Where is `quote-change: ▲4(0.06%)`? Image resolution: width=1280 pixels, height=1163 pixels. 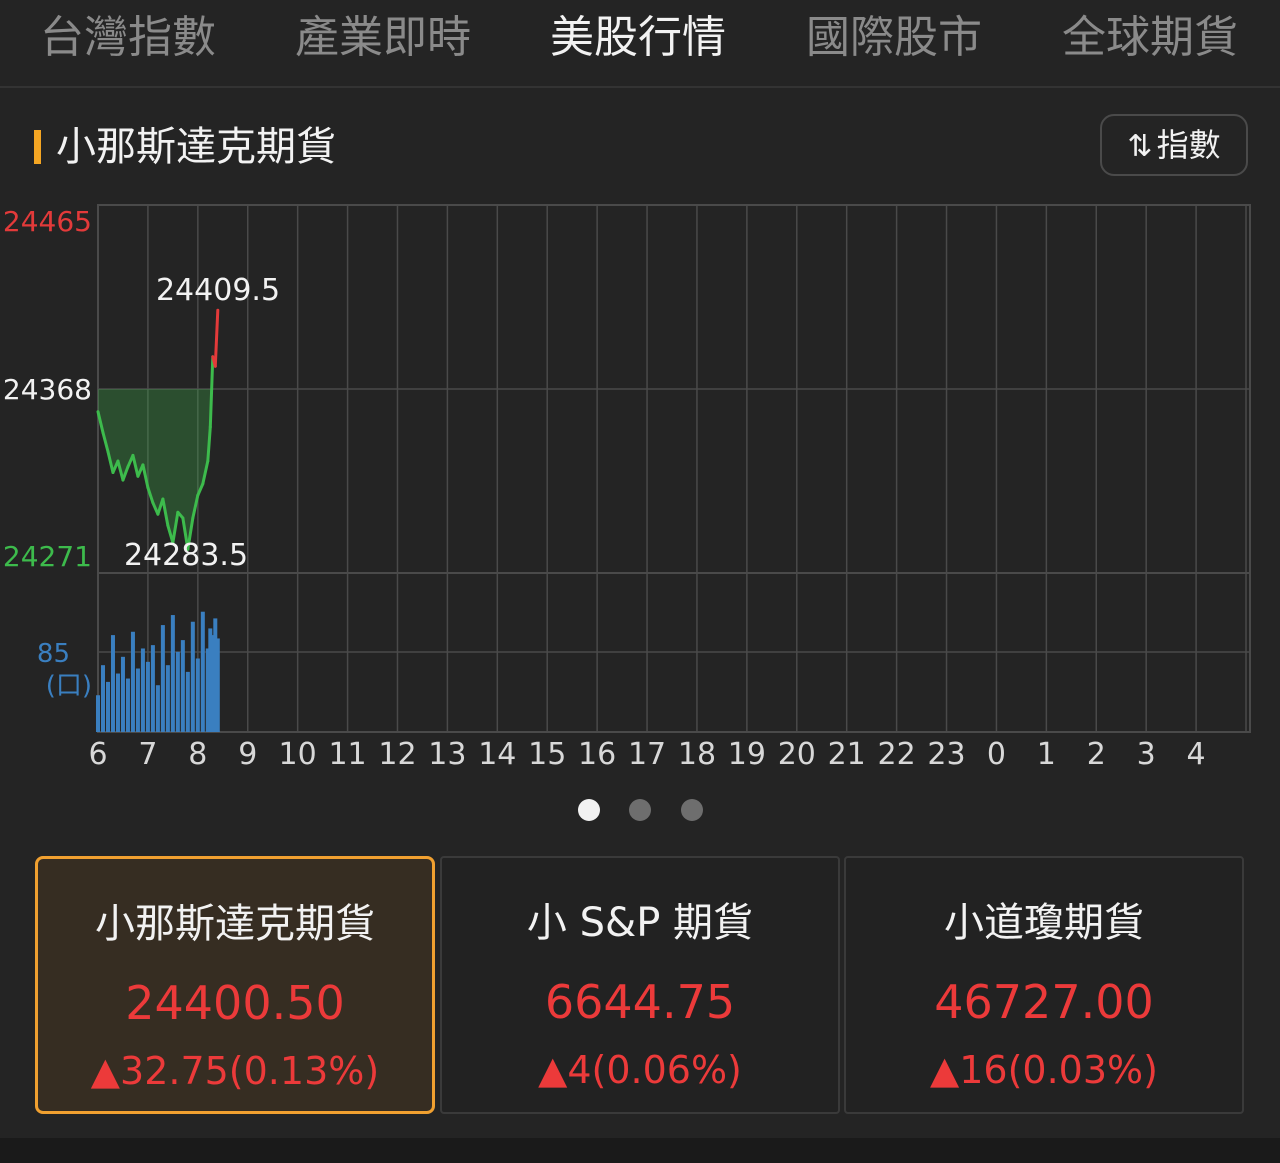 quote-change: ▲4(0.06%) is located at coordinates (640, 1070).